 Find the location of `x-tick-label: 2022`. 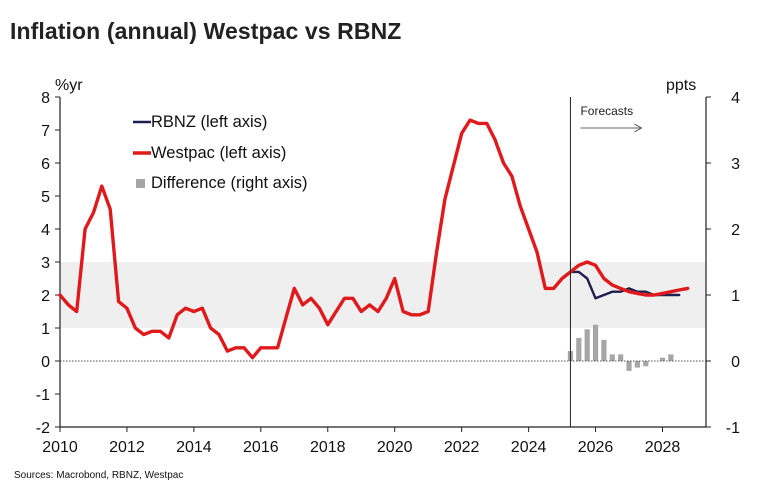

x-tick-label: 2022 is located at coordinates (462, 447).